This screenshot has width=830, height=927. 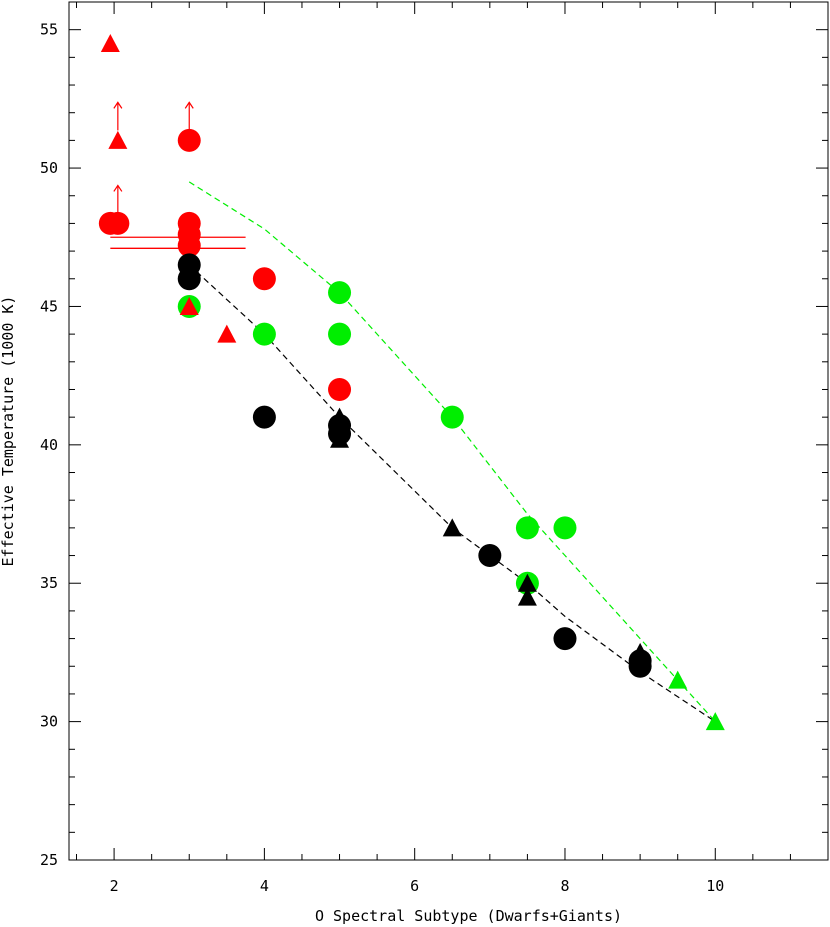 I want to click on y-axis-title: Effective Temperature (1000 K), so click(x=8, y=431).